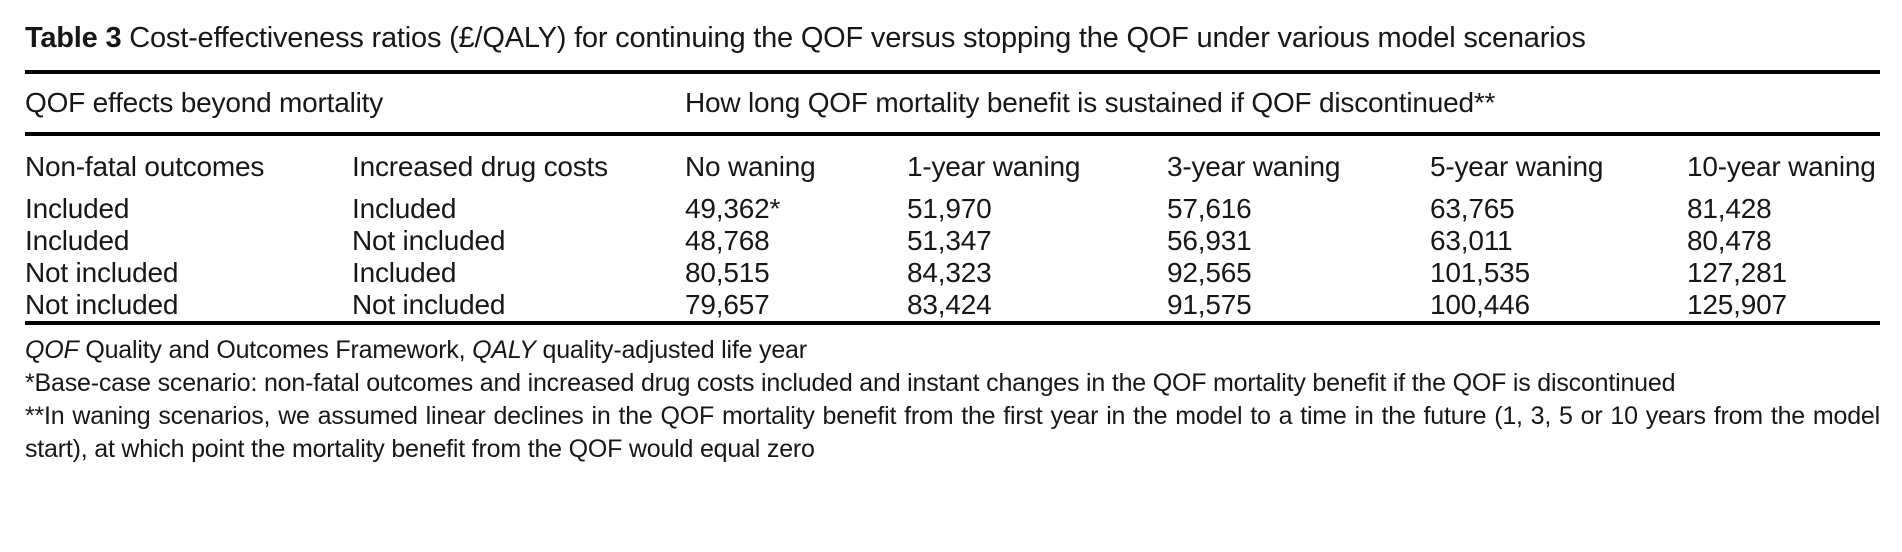 The height and width of the screenshot is (552, 1902). I want to click on cell-10-year: 125,907, so click(1784, 307).